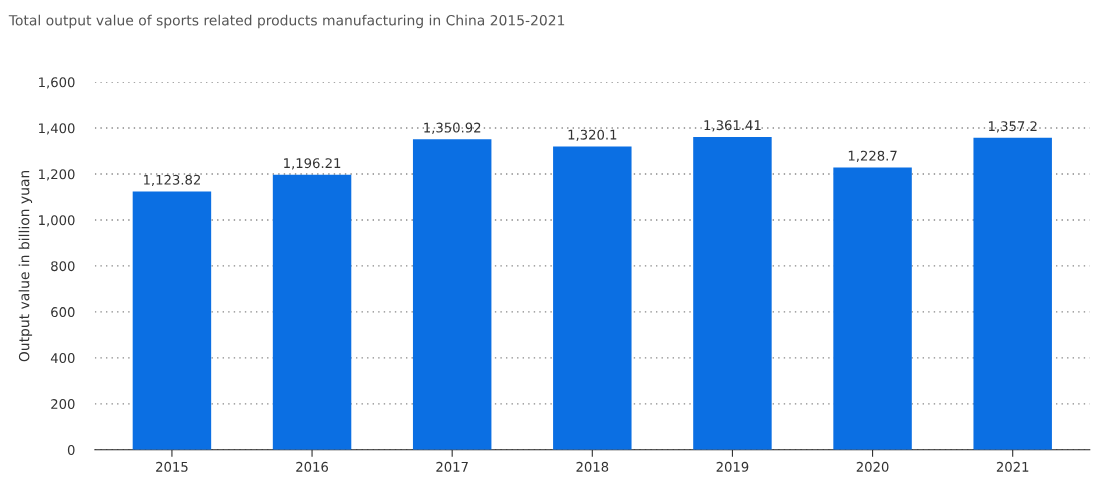 This screenshot has height=477, width=1103. Describe the element at coordinates (1012, 127) in the screenshot. I see `data-label: 1,357.2` at that location.